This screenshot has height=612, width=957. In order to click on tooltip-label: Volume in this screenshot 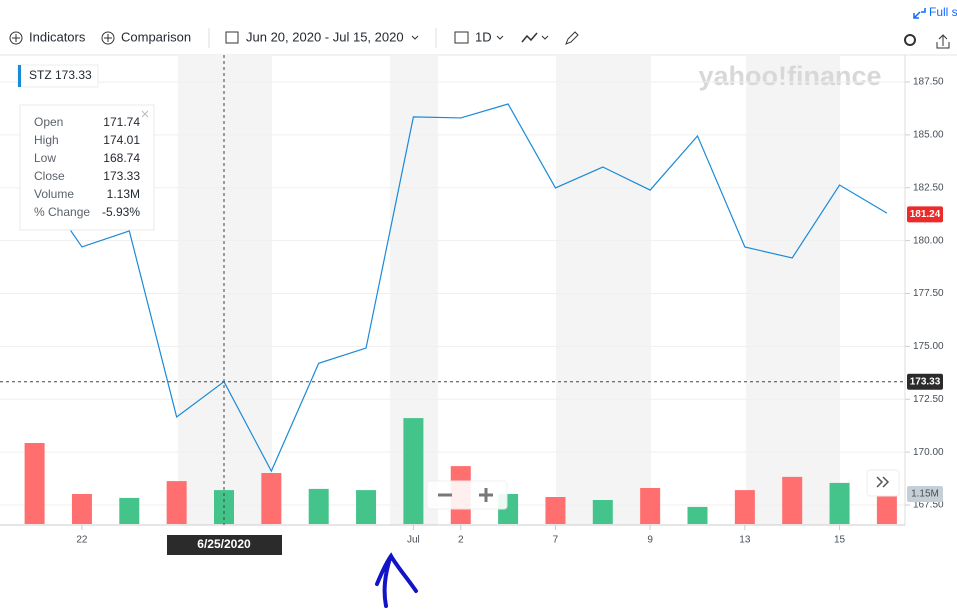, I will do `click(54, 194)`.